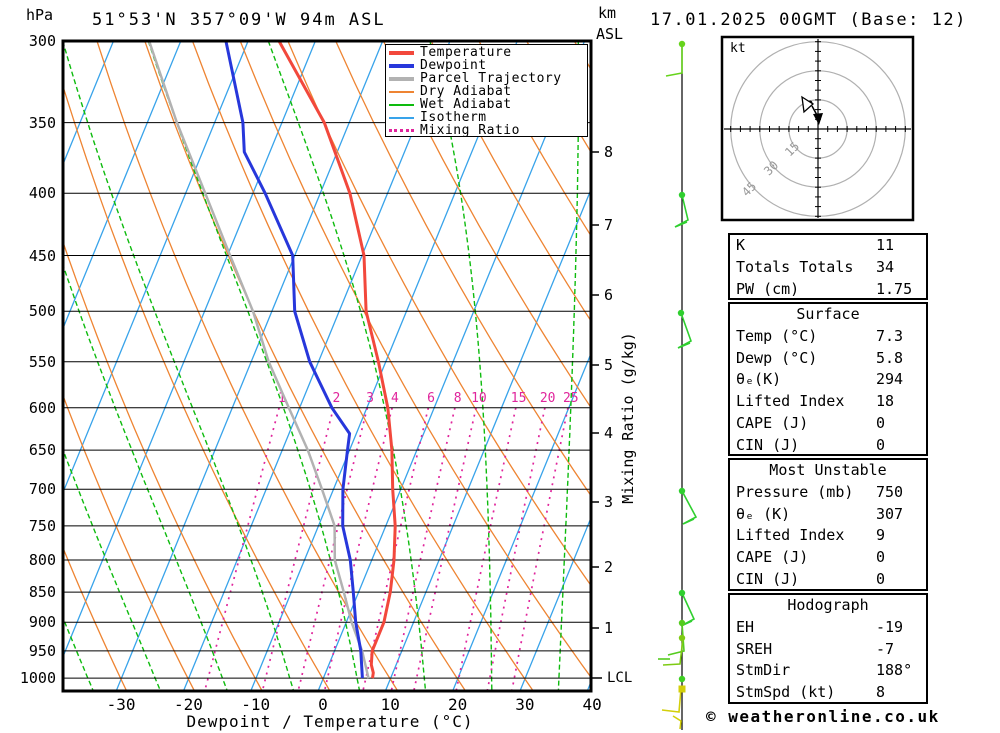 This screenshot has width=1000, height=733. What do you see at coordinates (881, 692) in the screenshot?
I see `stat-value: 8` at bounding box center [881, 692].